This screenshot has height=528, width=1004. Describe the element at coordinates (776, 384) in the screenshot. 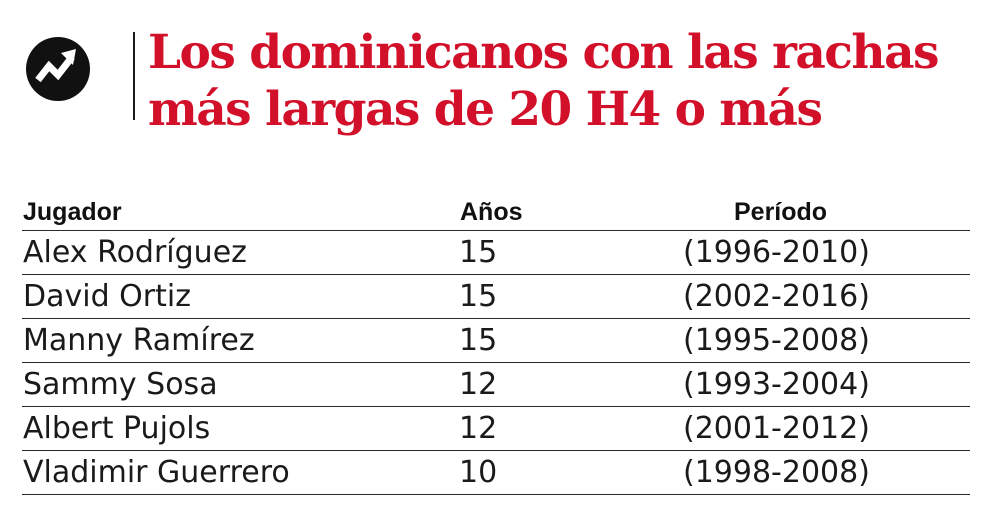

I see `period-value: (1993-2004)` at that location.